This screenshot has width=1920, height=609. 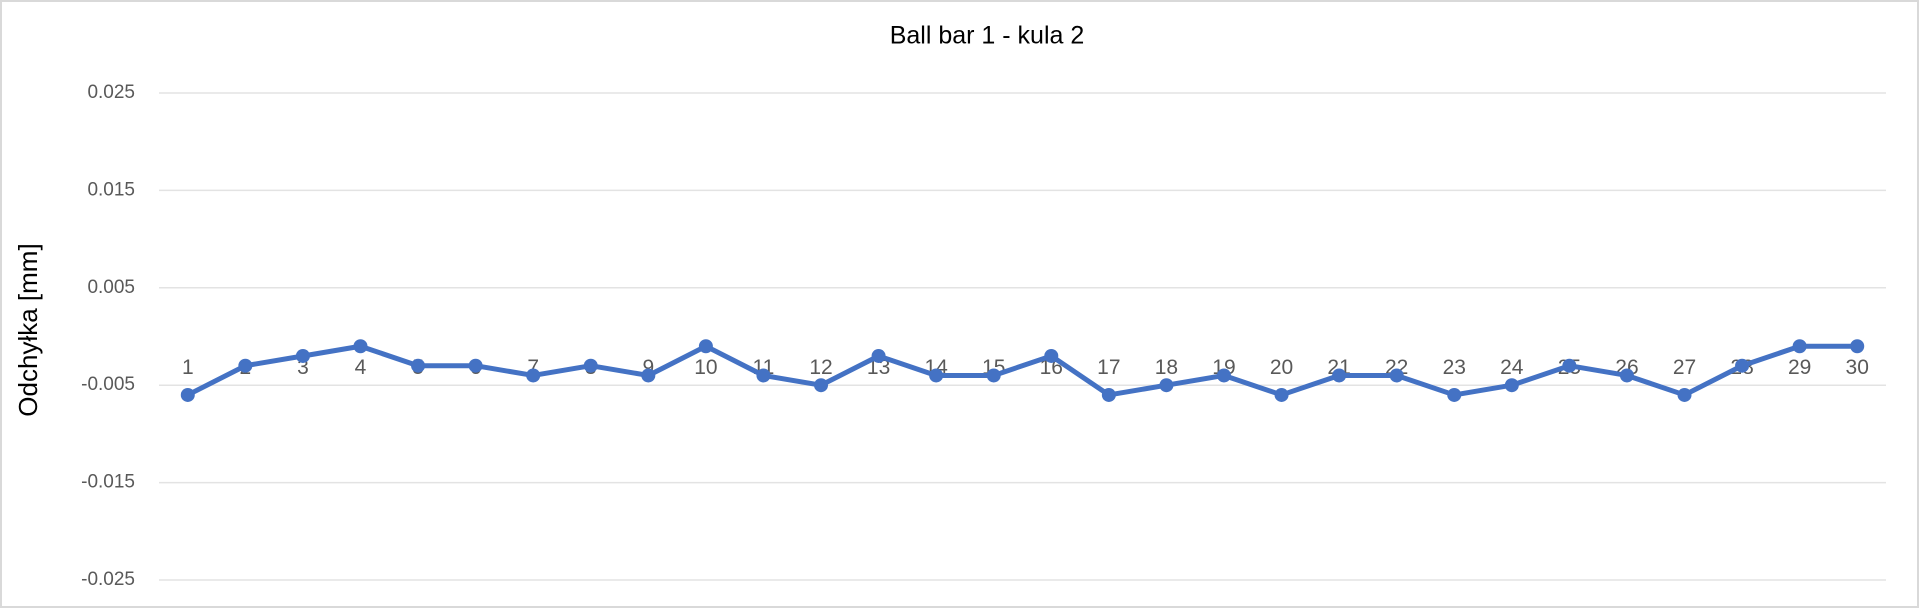 I want to click on y-axis-label: Odchyłka [mm], so click(x=28, y=329).